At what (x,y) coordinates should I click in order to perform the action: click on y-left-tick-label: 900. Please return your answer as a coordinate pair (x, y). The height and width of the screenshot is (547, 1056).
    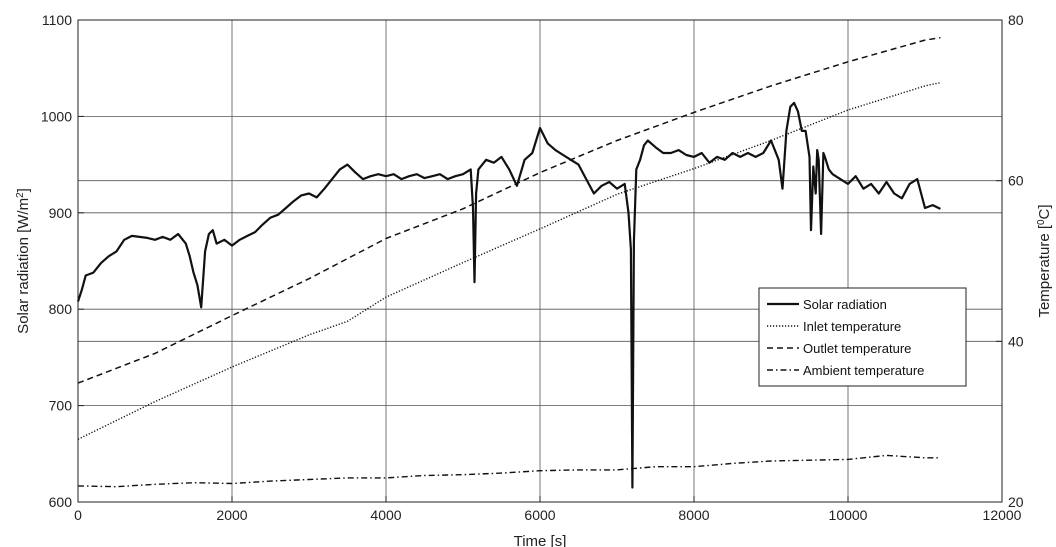
    Looking at the image, I should click on (61, 213).